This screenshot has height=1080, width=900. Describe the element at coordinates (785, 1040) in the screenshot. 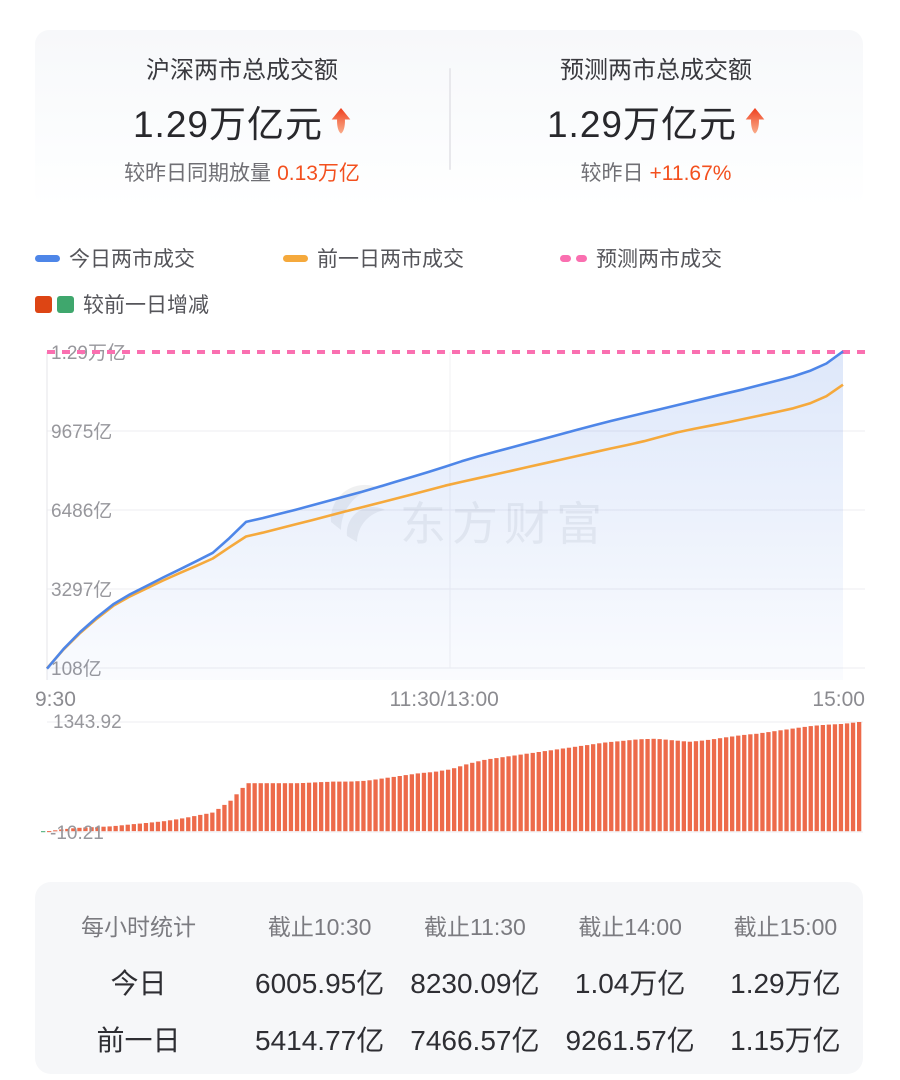

I see `table-cell: 1.15万亿` at that location.